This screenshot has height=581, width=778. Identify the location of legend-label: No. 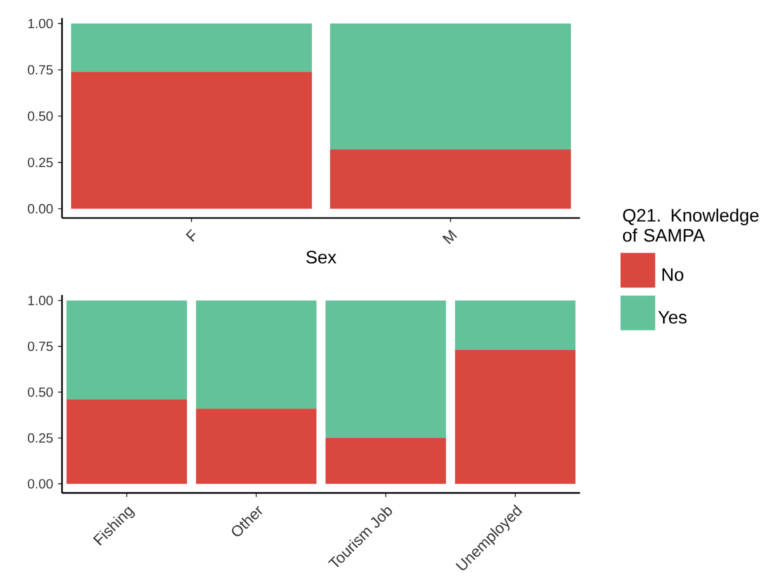
(673, 274).